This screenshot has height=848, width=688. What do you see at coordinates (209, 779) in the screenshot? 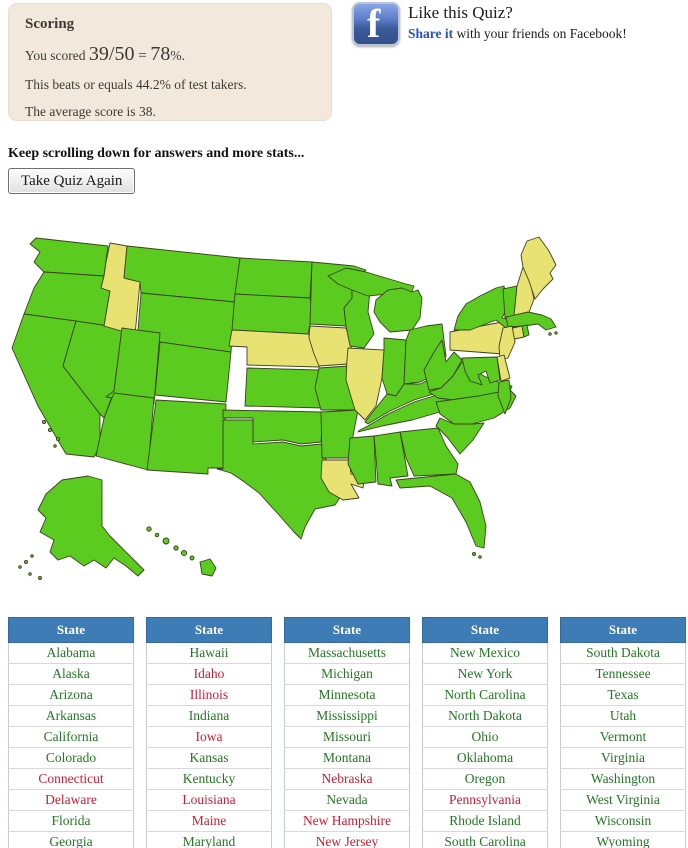
I see `state-cell: Kentucky` at bounding box center [209, 779].